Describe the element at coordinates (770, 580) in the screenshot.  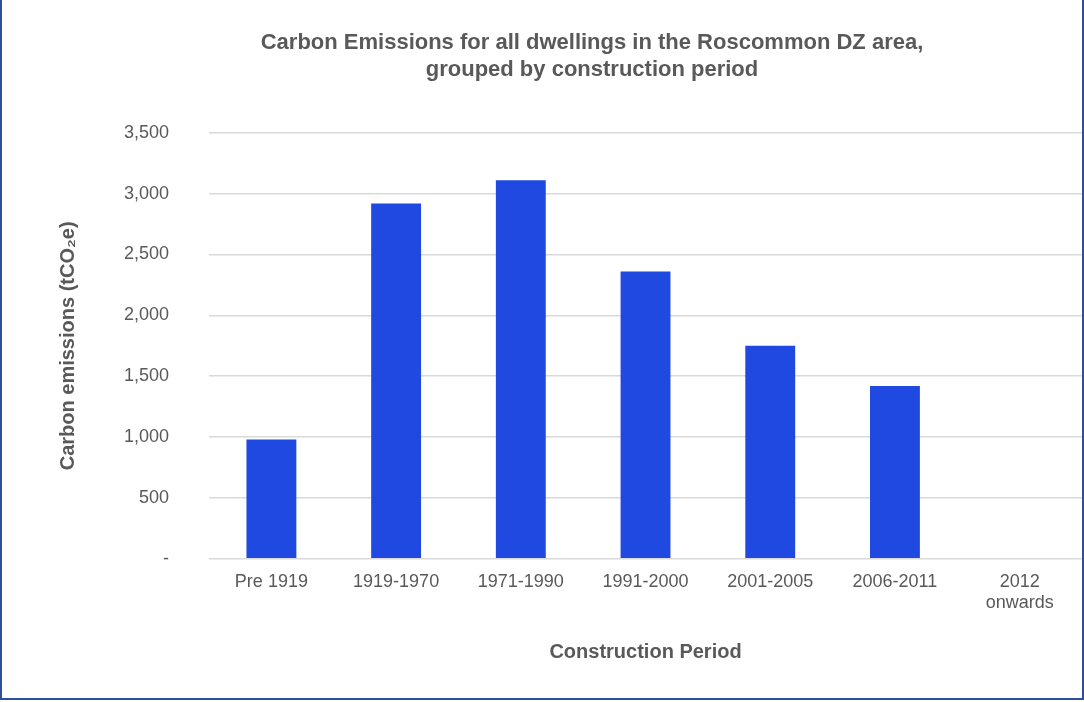
I see `x-tick-label: 2001-2005` at that location.